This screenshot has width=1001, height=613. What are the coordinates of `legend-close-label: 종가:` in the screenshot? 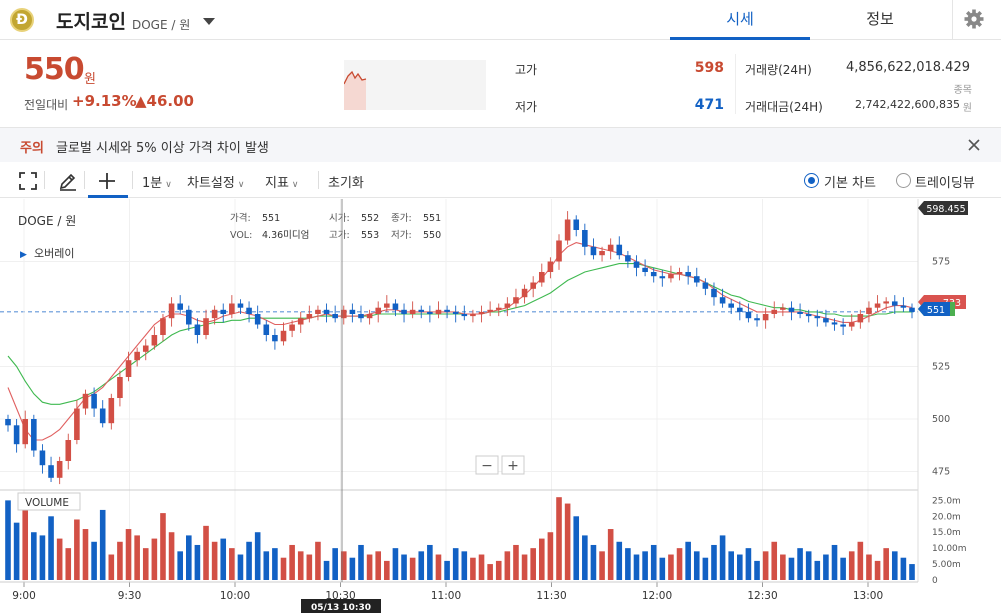 It's located at (401, 218).